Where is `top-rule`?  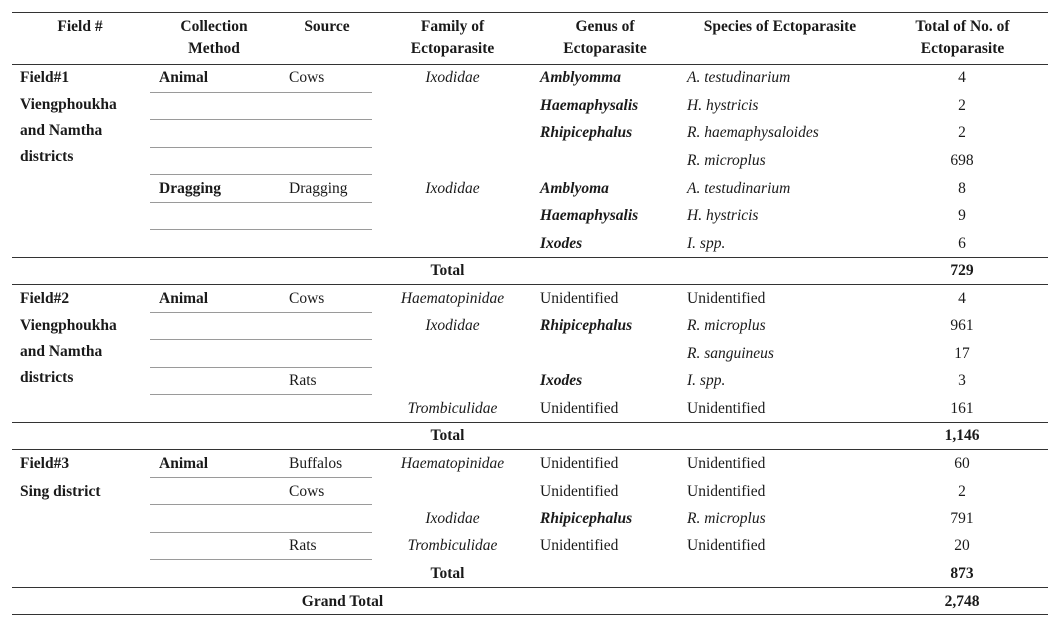 top-rule is located at coordinates (530, 12).